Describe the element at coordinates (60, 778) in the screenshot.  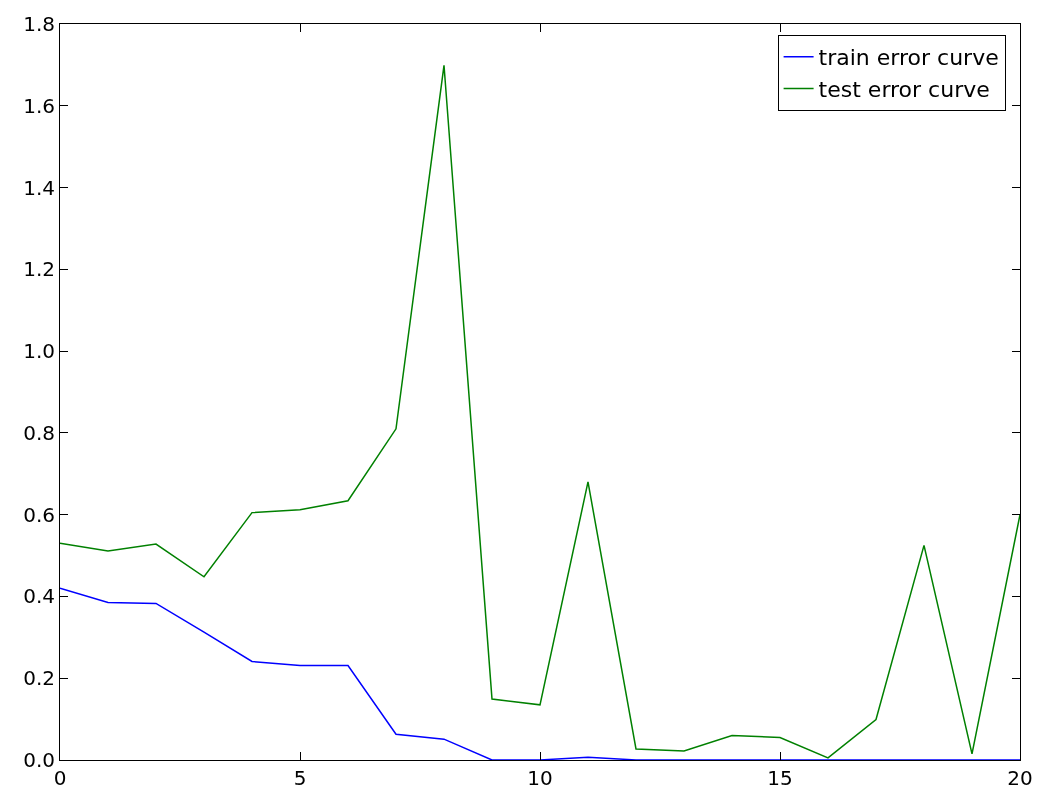
I see `x-tick-label: 0` at that location.